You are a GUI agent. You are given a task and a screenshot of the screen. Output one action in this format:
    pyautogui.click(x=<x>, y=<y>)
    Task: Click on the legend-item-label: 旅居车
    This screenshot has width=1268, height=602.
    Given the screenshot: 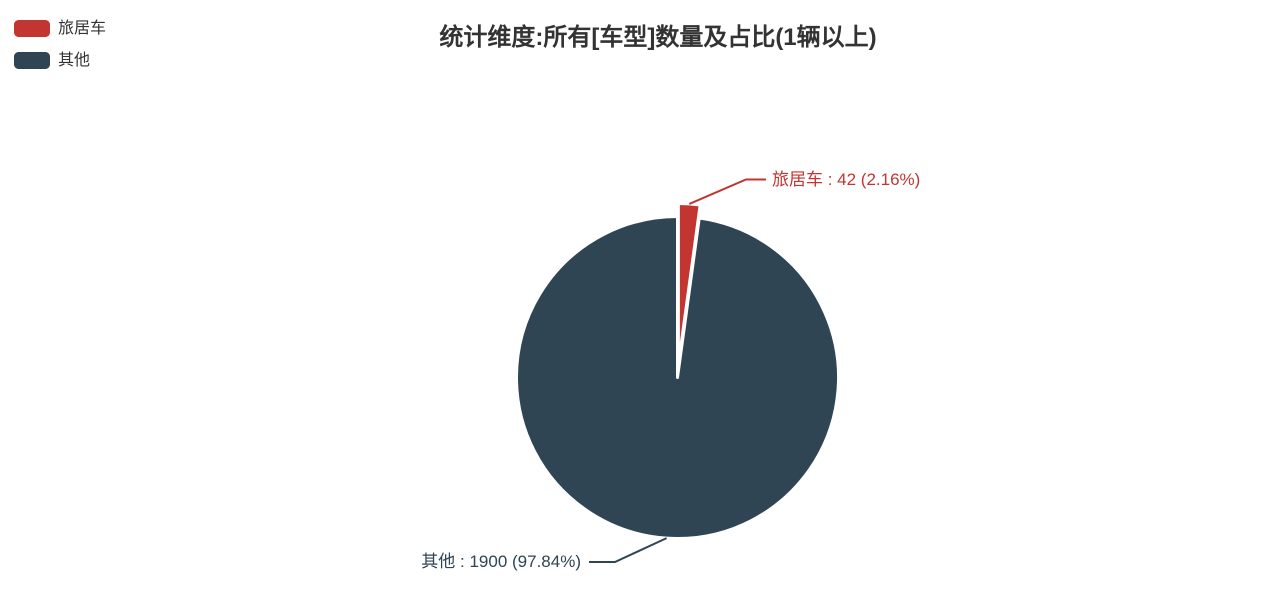 What is the action you would take?
    pyautogui.click(x=82, y=28)
    